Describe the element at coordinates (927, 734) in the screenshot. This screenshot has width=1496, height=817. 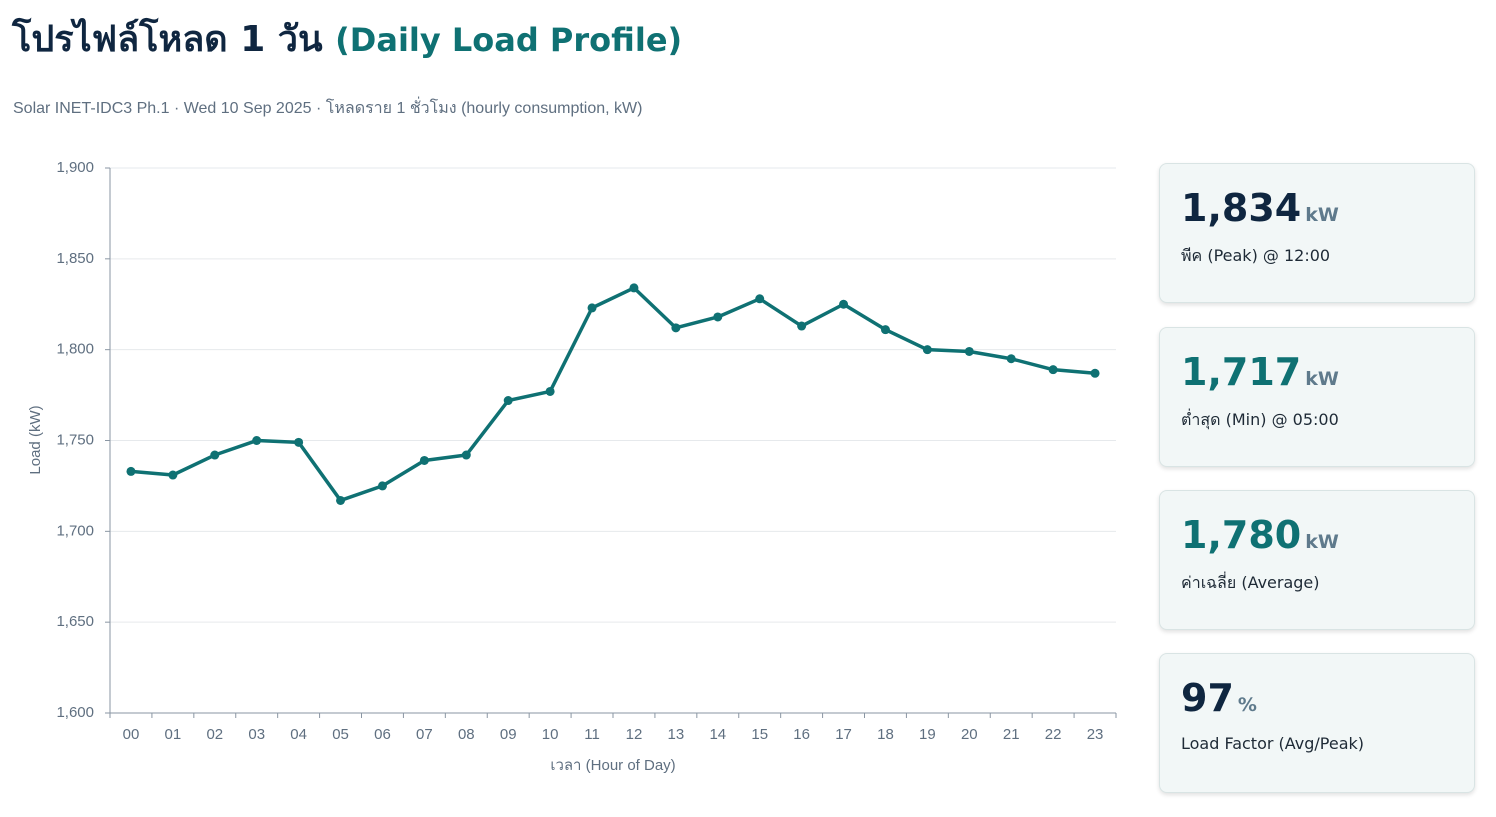
I see `x-tick-label: 19` at that location.